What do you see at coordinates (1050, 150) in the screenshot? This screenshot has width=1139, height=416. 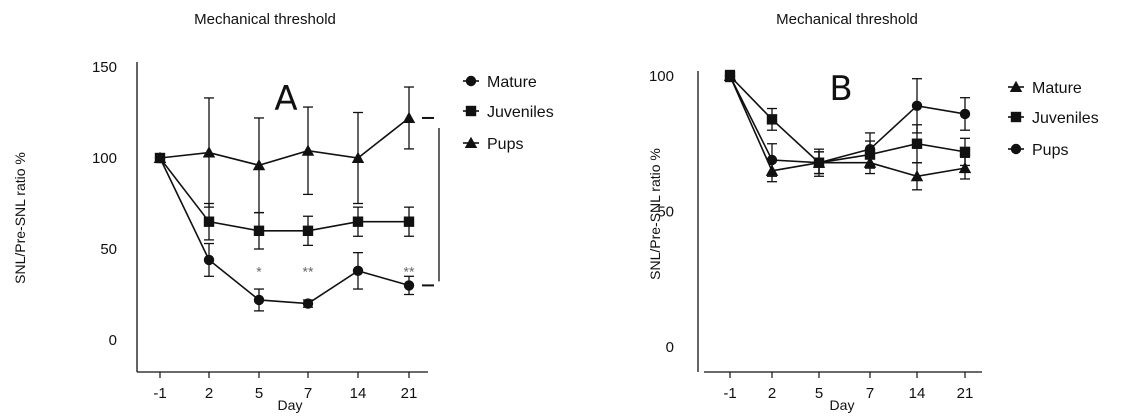 I see `chart-b-legend-label-pups: Pups` at bounding box center [1050, 150].